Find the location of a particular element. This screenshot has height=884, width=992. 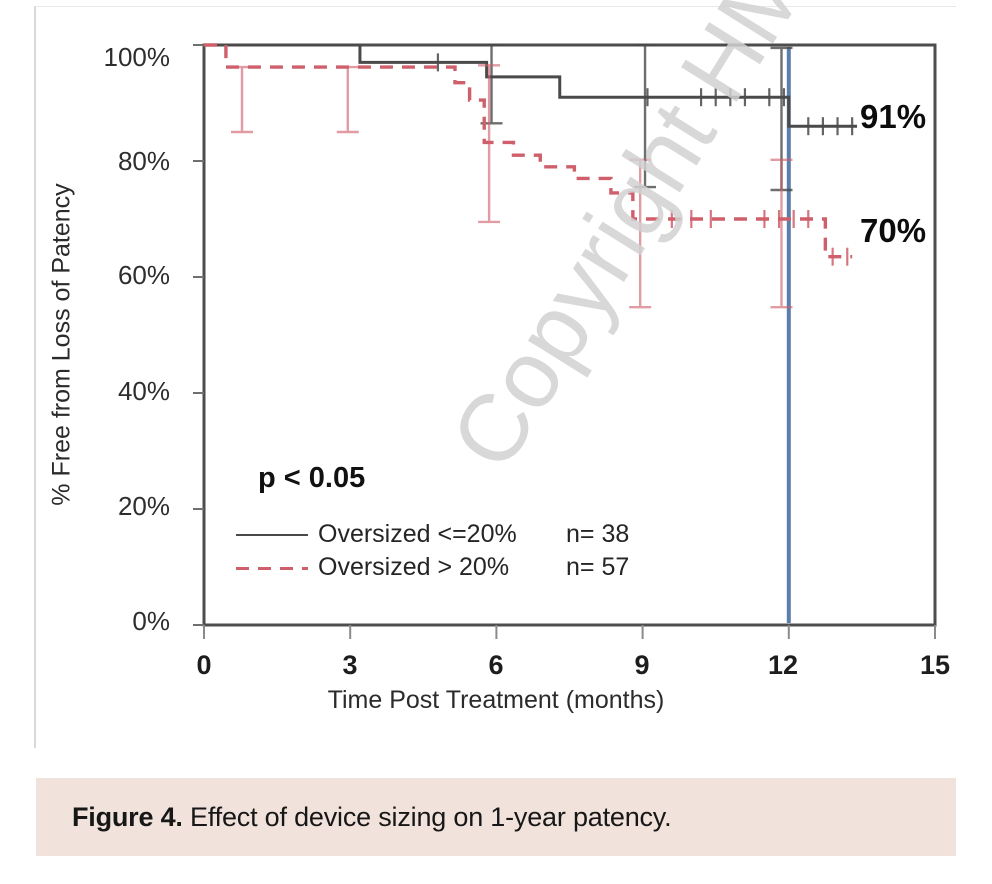

legend-swatch-dashed-line-icon is located at coordinates (272, 568).